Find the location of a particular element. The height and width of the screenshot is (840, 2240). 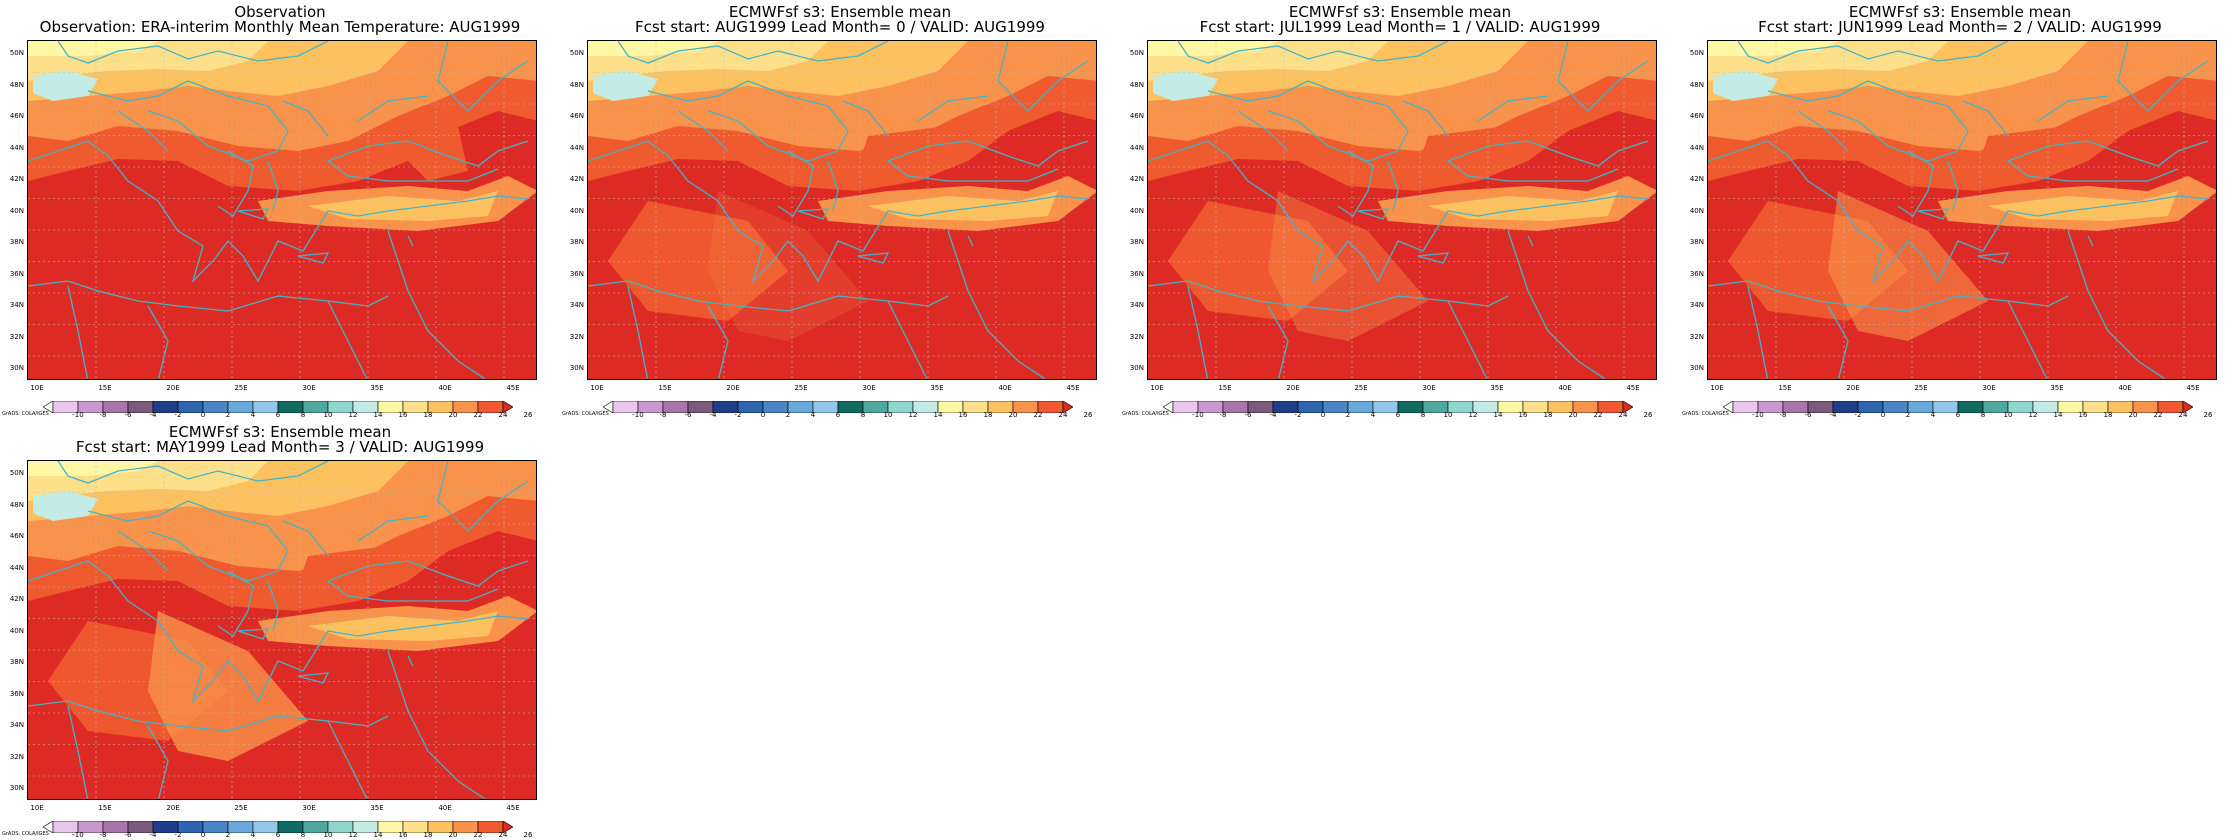

longitude-tick-label: 30E is located at coordinates (309, 808).